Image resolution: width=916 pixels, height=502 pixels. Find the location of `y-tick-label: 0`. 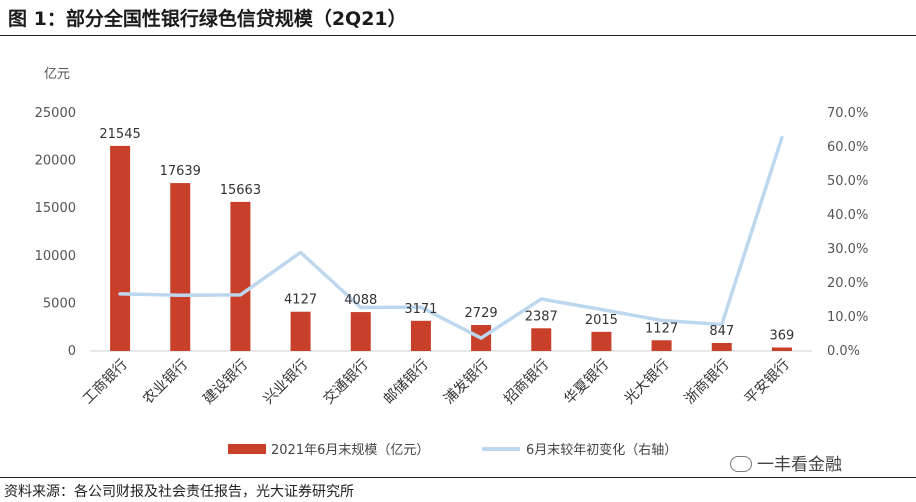

y-tick-label: 0 is located at coordinates (72, 351).